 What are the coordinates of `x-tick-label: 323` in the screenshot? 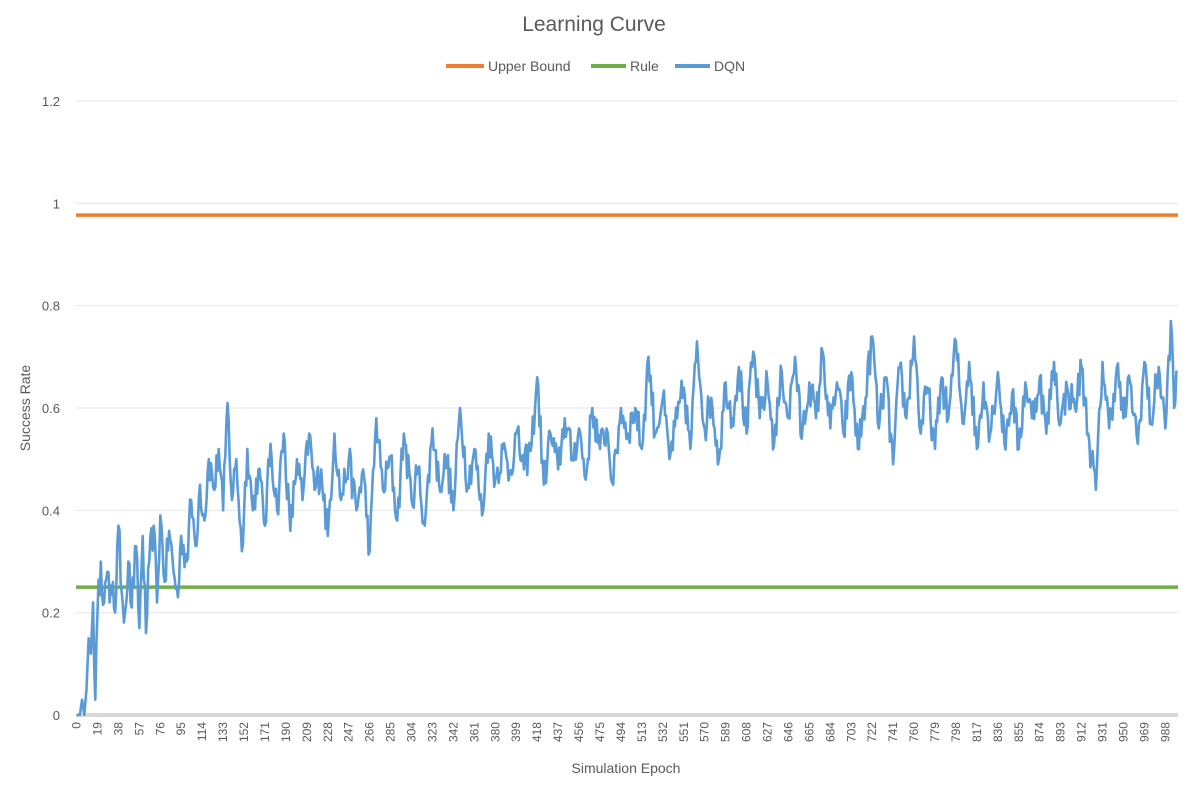 It's located at (432, 732).